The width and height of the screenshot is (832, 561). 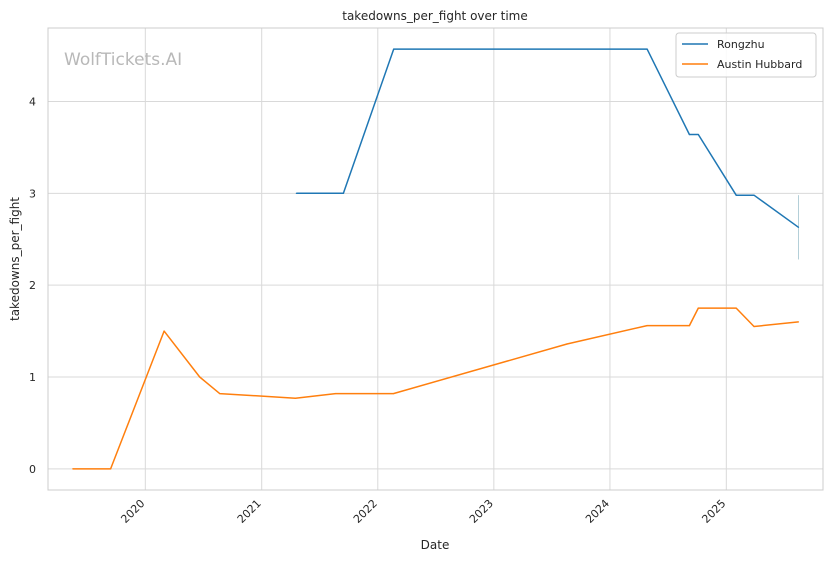 I want to click on x-axis-label: Date, so click(x=435, y=545).